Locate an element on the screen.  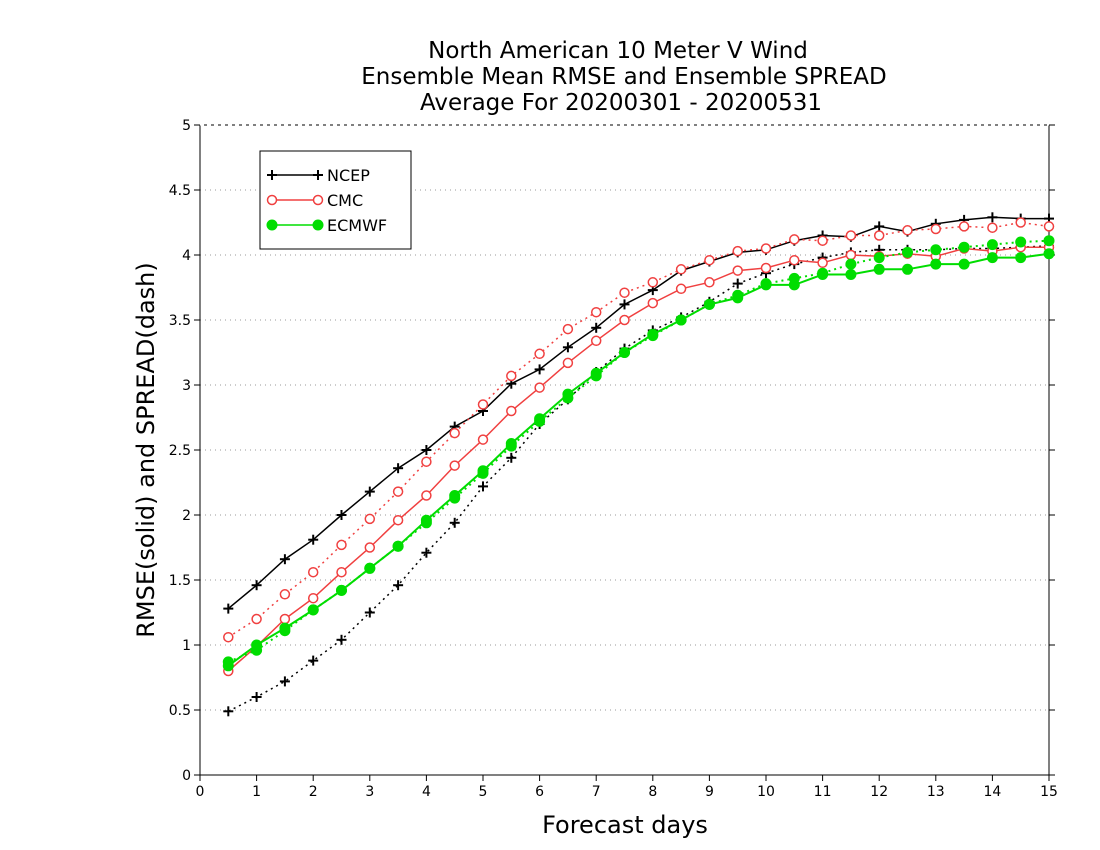
legend-marker-left-ecmwf is located at coordinates (272, 225).